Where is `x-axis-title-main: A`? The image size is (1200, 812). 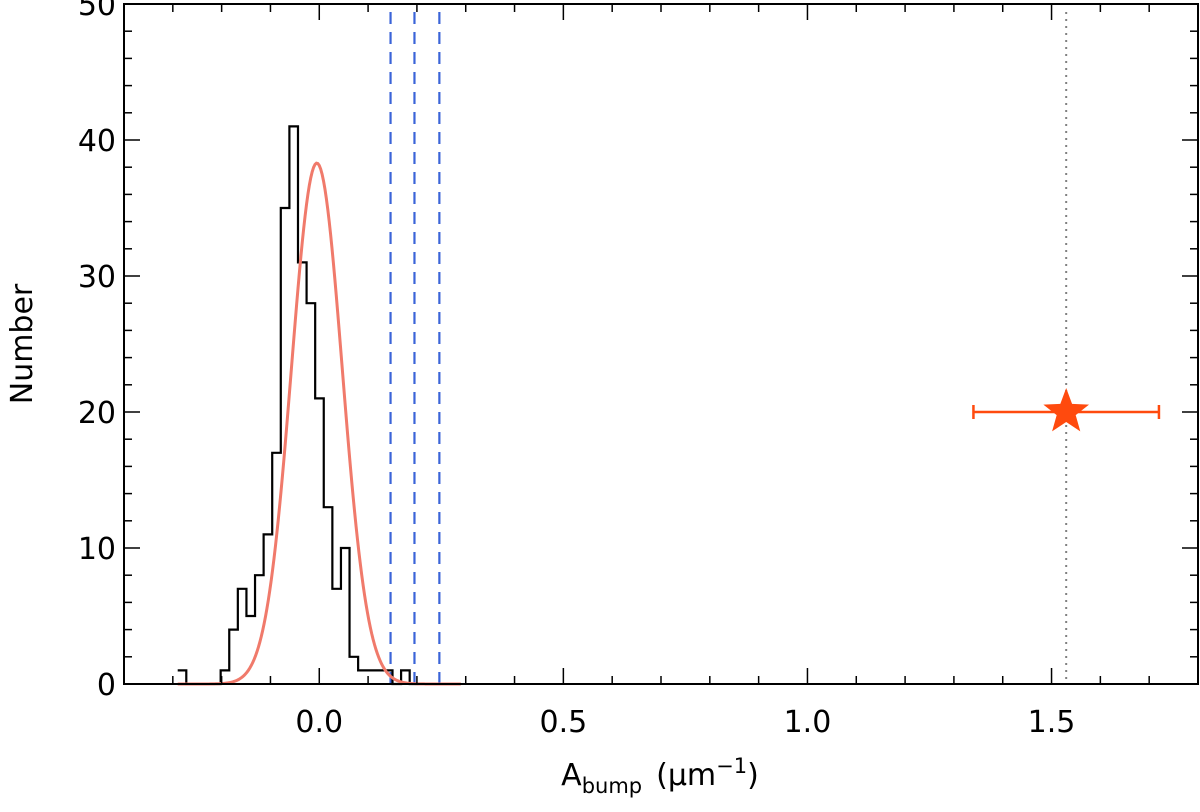 x-axis-title-main: A is located at coordinates (571, 775).